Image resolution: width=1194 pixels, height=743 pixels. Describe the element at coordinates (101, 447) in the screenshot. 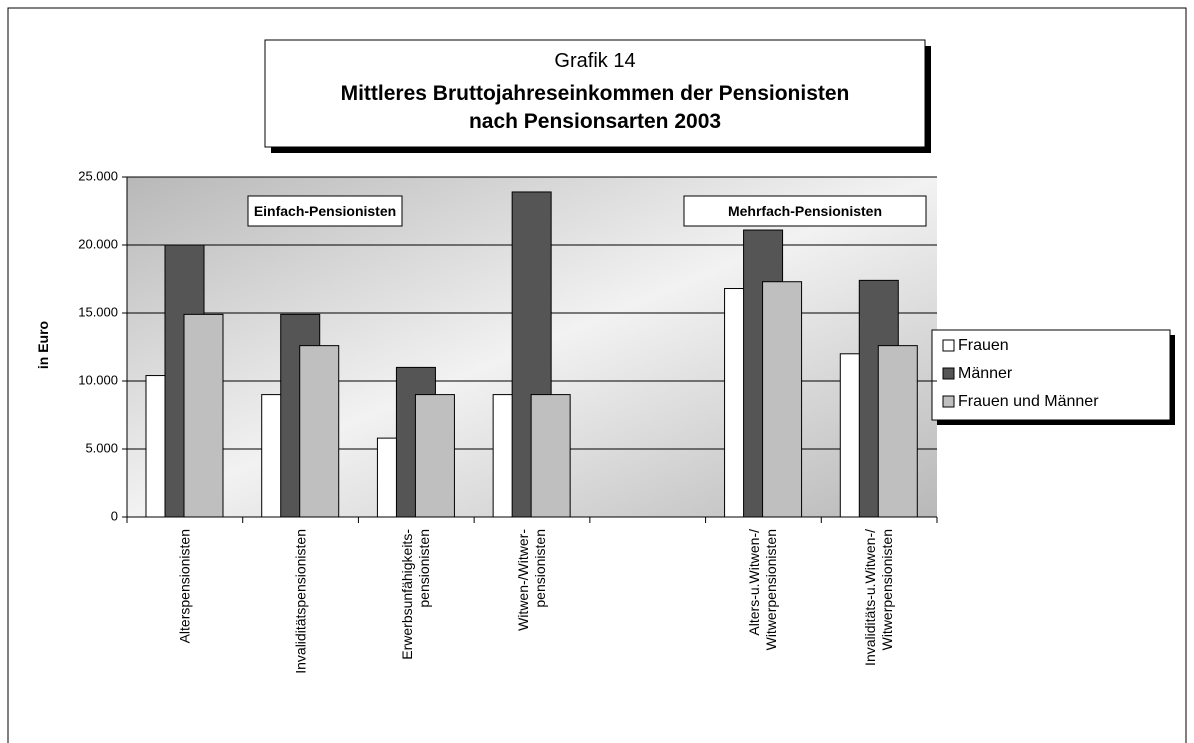

I see `y-tick-label: 5.000` at that location.